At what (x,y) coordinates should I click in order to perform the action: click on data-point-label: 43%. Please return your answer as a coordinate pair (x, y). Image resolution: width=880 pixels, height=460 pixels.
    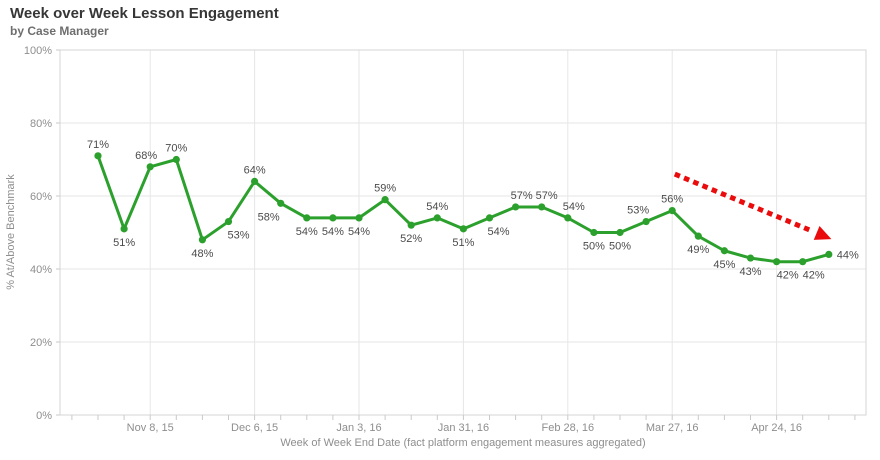
    Looking at the image, I should click on (750, 272).